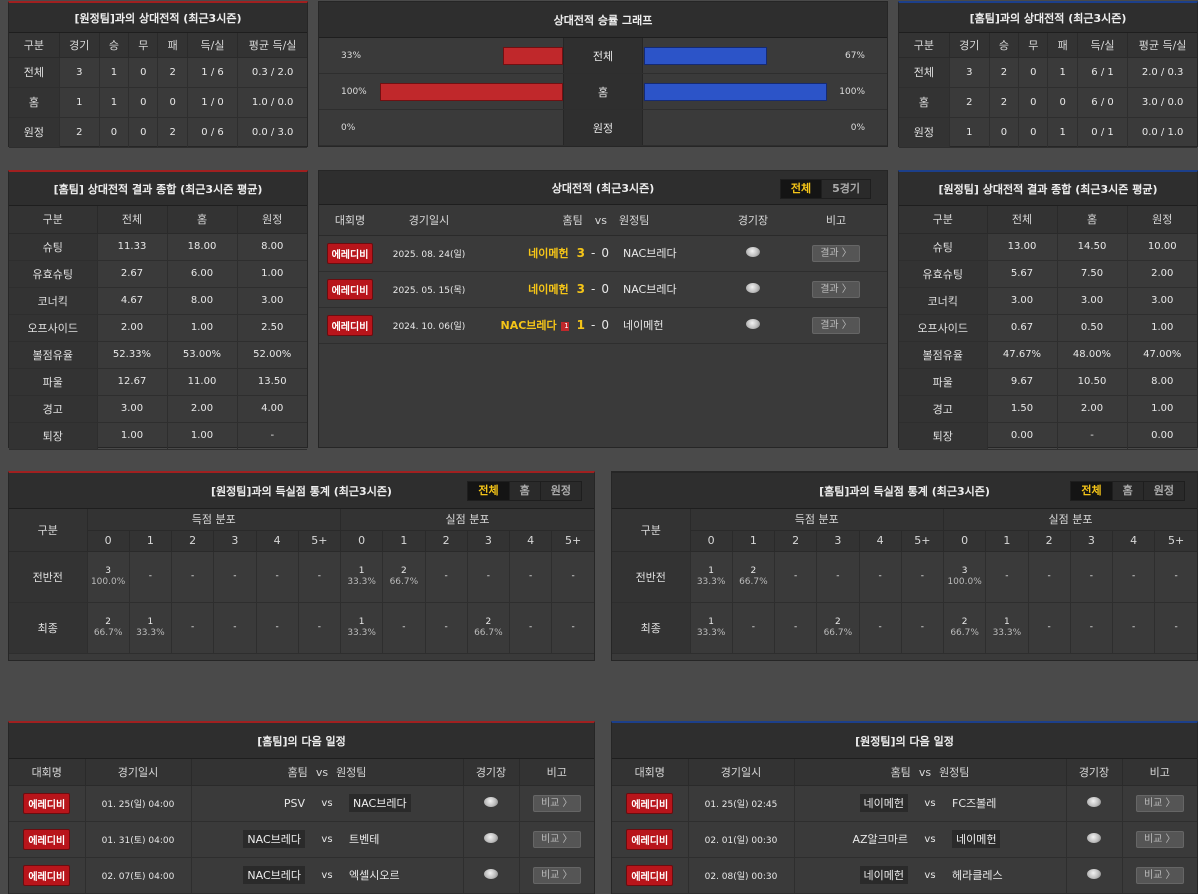 This screenshot has height=894, width=1198. I want to click on dist-count: 3, so click(964, 570).